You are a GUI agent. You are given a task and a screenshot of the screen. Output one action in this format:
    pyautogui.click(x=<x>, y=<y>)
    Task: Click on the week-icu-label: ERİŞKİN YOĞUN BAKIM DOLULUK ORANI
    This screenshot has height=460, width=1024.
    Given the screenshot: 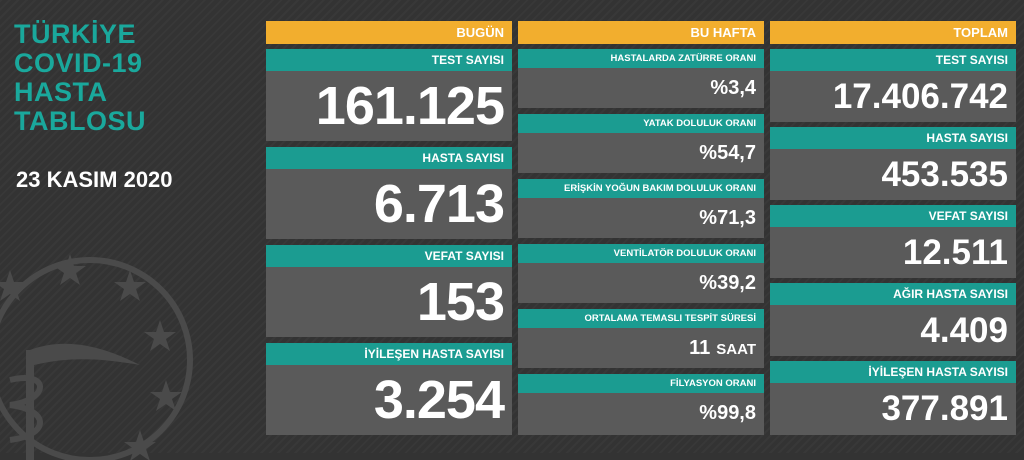 What is the action you would take?
    pyautogui.click(x=641, y=188)
    